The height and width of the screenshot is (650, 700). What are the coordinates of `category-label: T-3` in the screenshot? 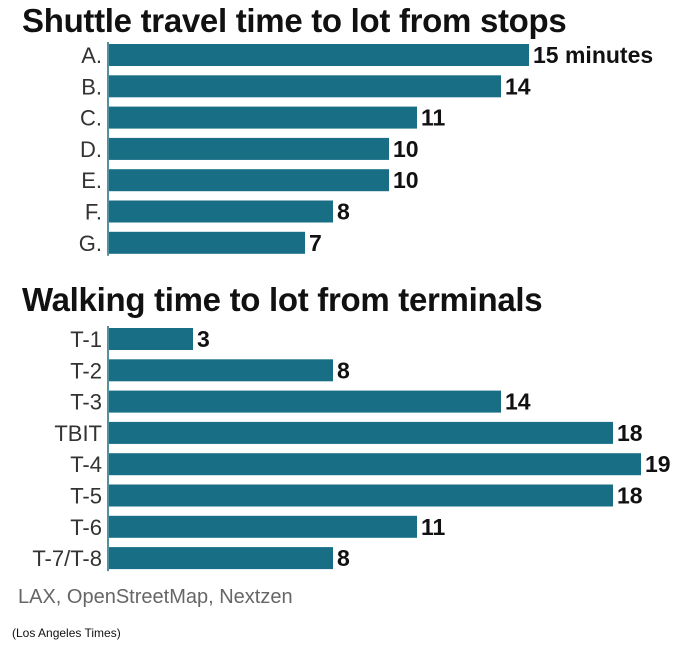 It's located at (86, 402).